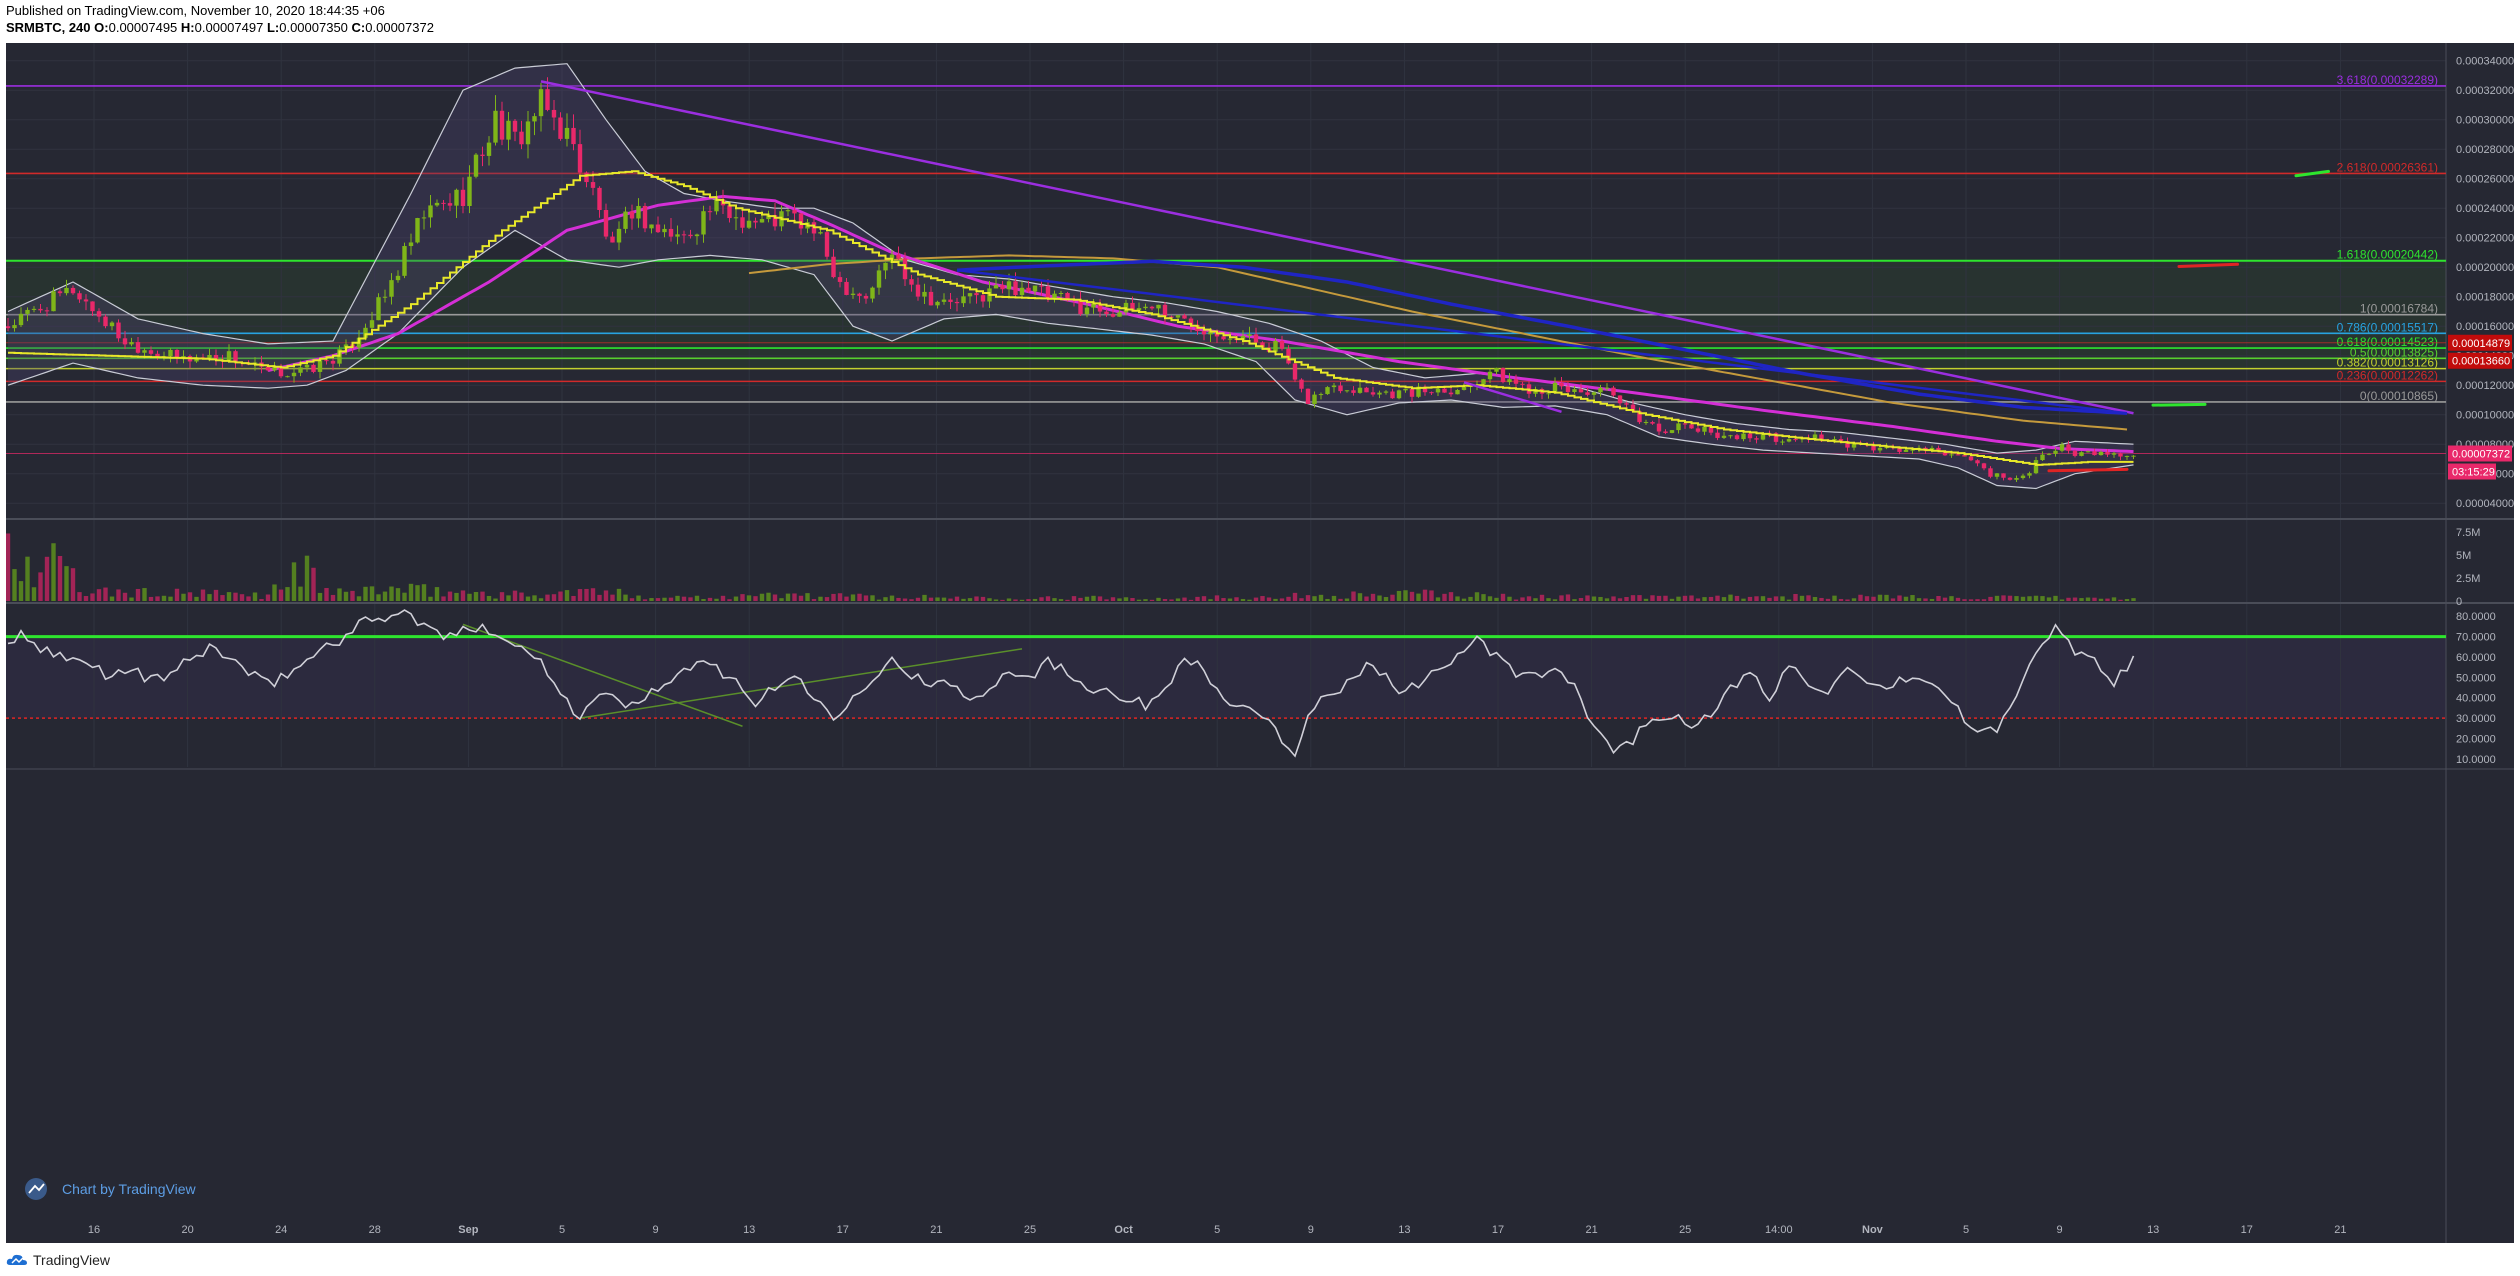  Describe the element at coordinates (58, 1260) in the screenshot. I see `tradingview-footer: TradingView` at that location.